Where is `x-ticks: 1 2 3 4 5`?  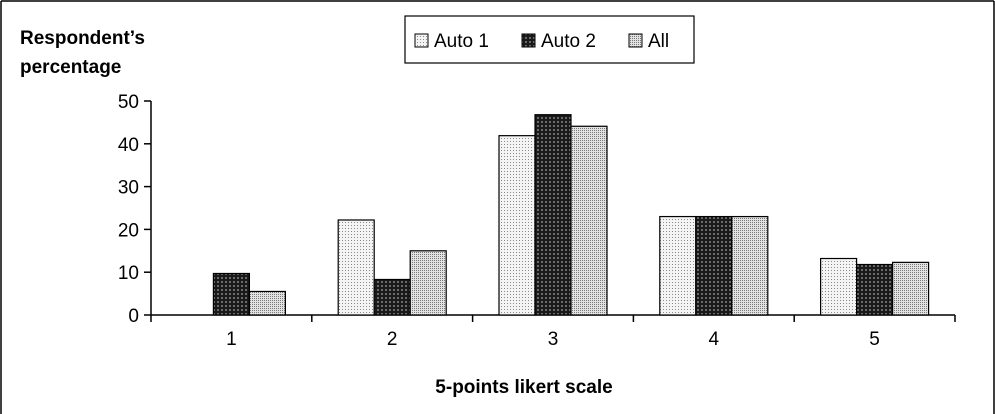
x-ticks: 1 2 3 4 5 is located at coordinates (553, 332).